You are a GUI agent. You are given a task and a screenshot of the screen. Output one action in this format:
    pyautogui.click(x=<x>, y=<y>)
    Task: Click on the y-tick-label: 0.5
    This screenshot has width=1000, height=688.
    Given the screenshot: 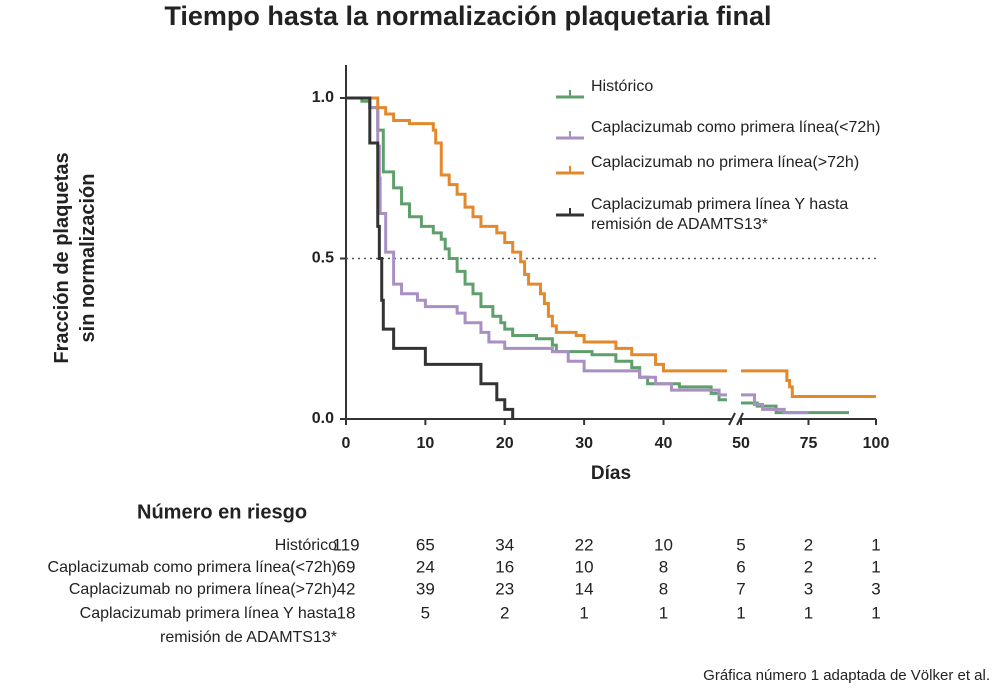 What is the action you would take?
    pyautogui.click(x=323, y=258)
    